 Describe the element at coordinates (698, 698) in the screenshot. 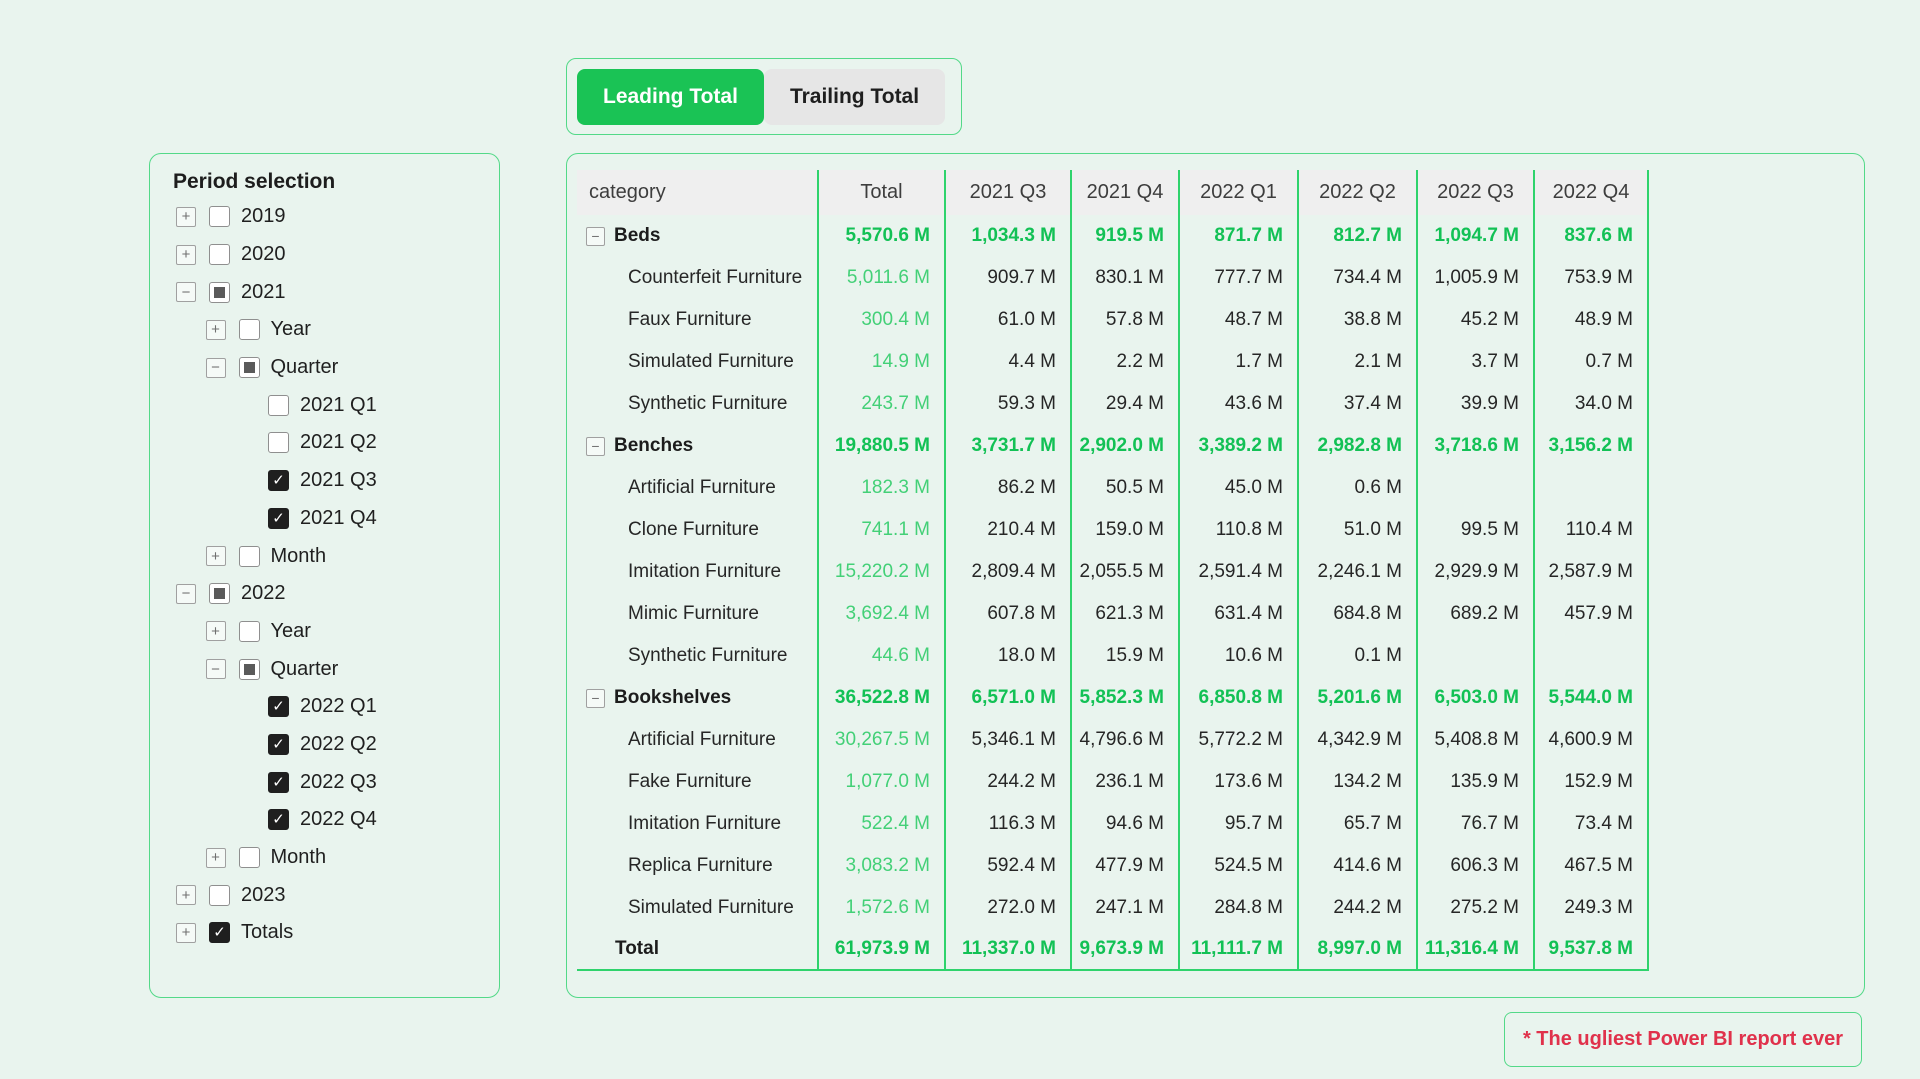

I see `category-cell: − Bookshelves` at that location.